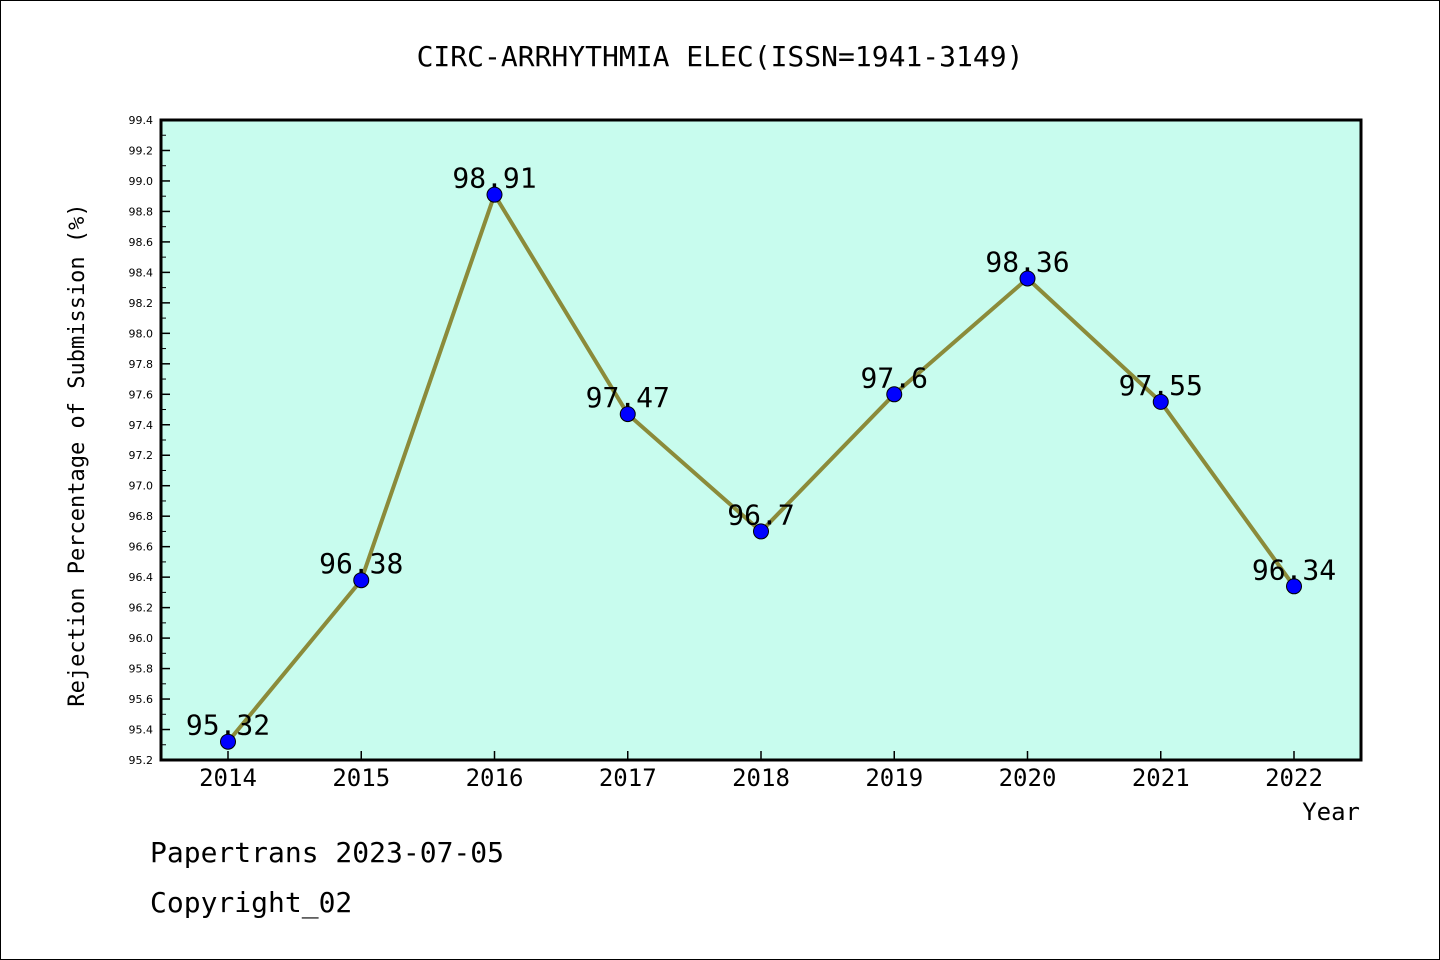 This screenshot has height=960, width=1440. Describe the element at coordinates (760, 514) in the screenshot. I see `data-label: 96.7` at that location.